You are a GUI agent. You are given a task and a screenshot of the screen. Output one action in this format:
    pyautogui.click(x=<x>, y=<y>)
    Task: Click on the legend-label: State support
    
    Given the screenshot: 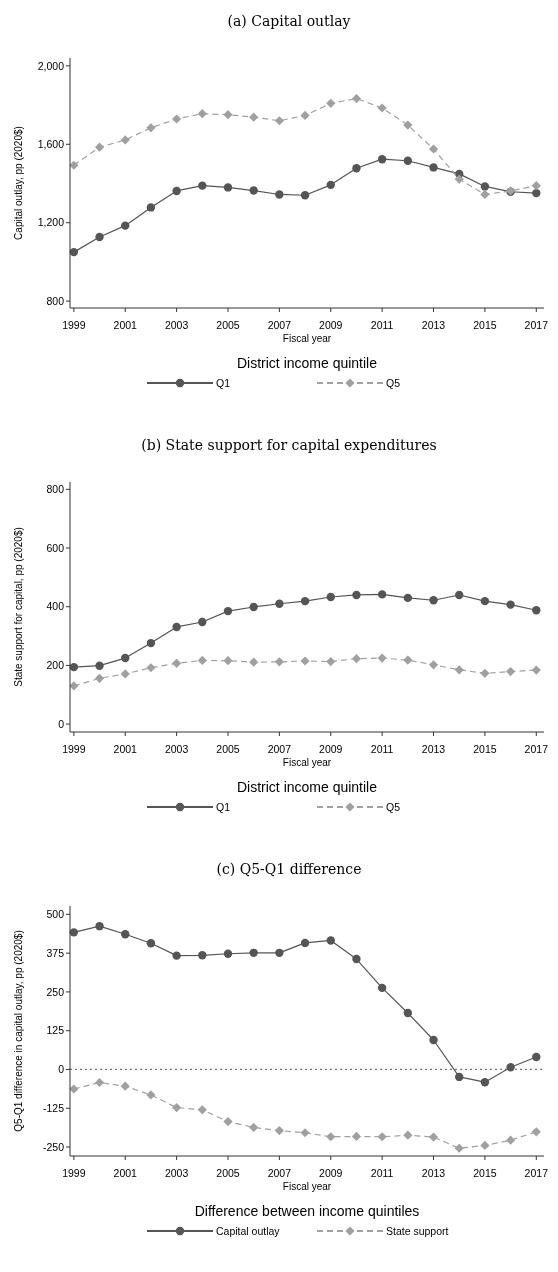 What is the action you would take?
    pyautogui.click(x=417, y=1230)
    